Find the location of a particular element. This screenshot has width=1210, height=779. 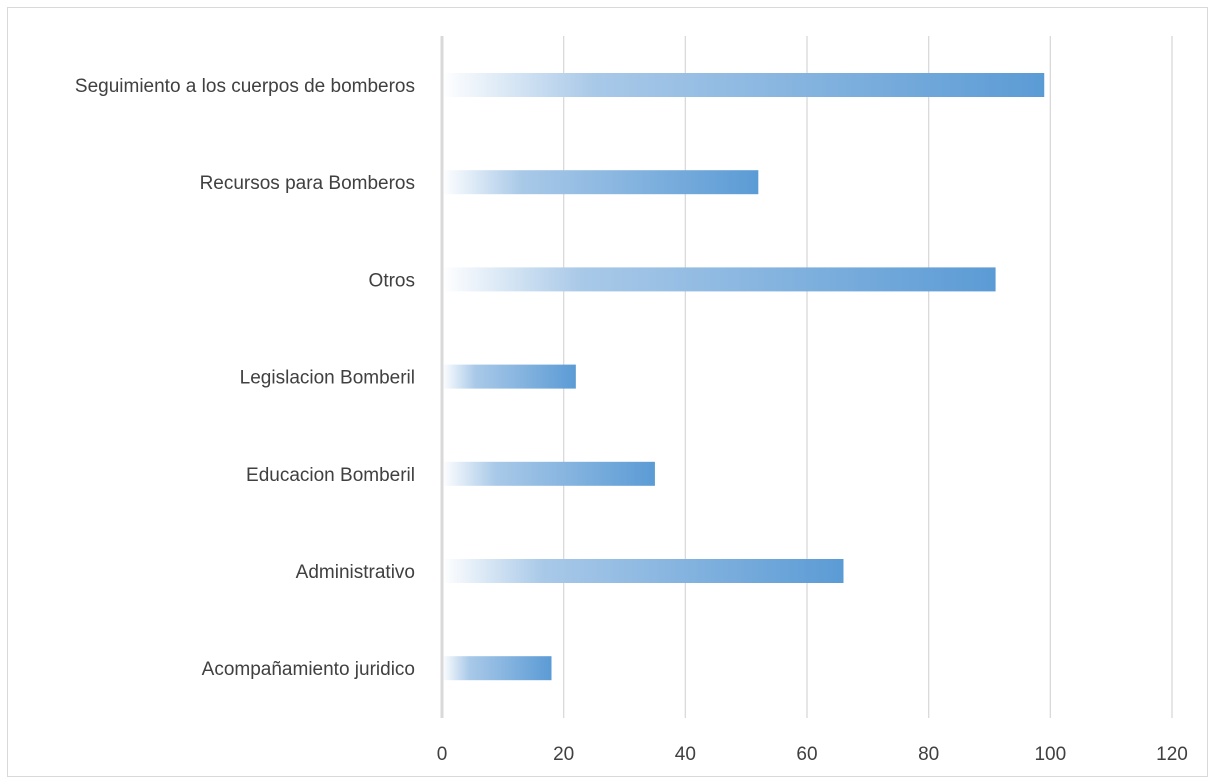

x-tick-label-100: 100 is located at coordinates (1050, 754).